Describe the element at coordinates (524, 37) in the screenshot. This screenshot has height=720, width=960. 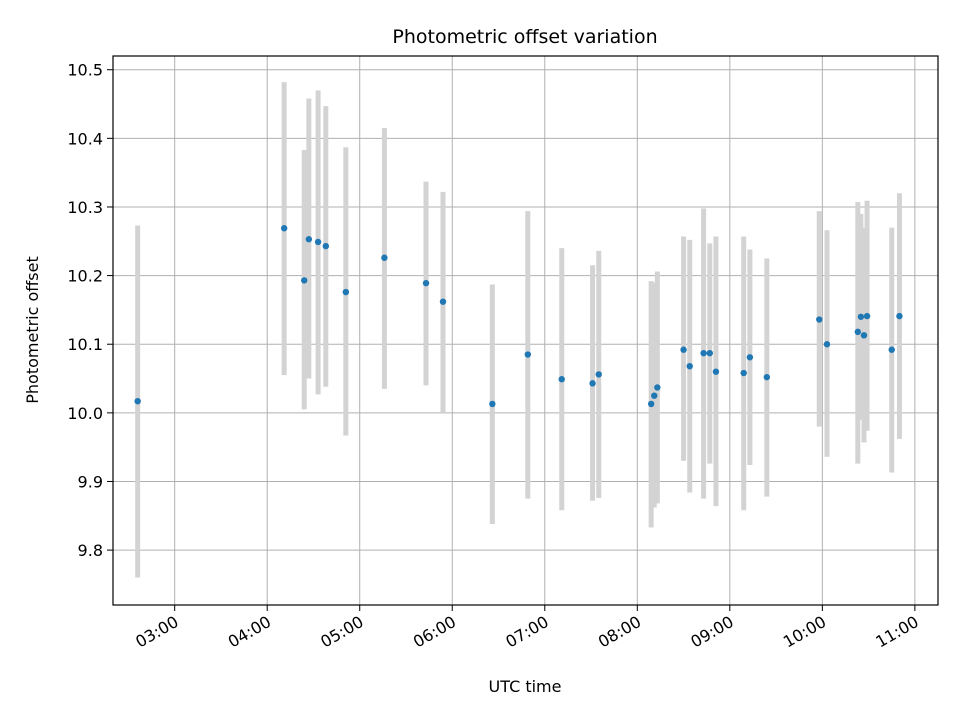
I see `chart-title: Photometric offset variation` at that location.